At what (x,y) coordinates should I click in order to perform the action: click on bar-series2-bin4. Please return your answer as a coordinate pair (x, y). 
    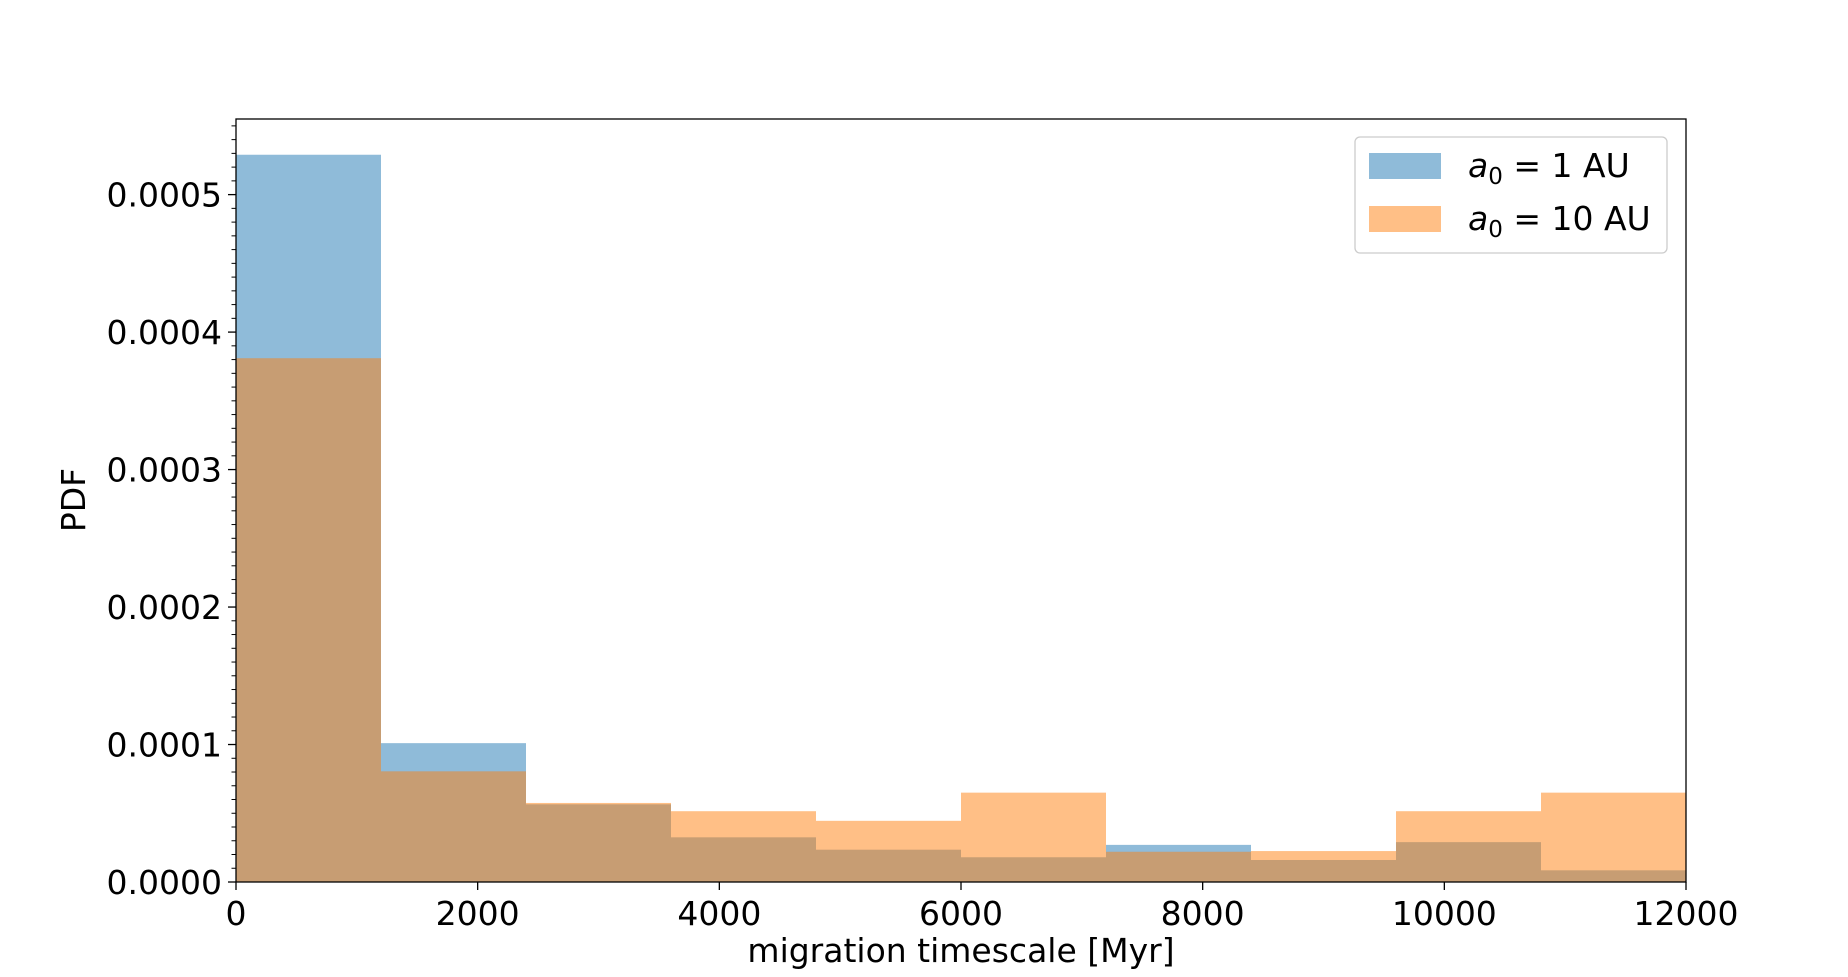
    Looking at the image, I should click on (743, 846).